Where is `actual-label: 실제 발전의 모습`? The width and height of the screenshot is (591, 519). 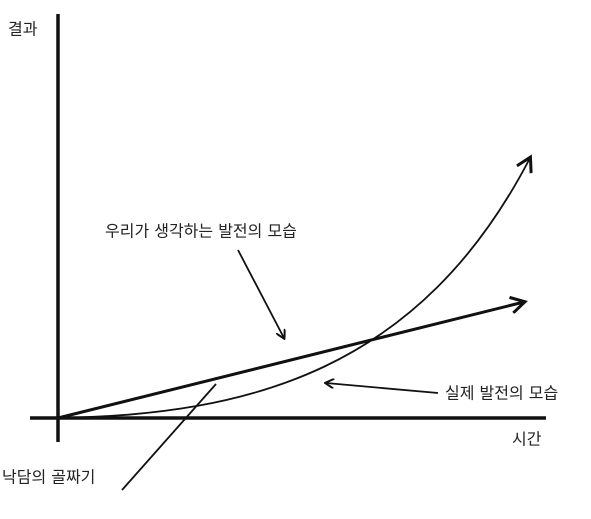
actual-label: 실제 발전의 모습 is located at coordinates (501, 393).